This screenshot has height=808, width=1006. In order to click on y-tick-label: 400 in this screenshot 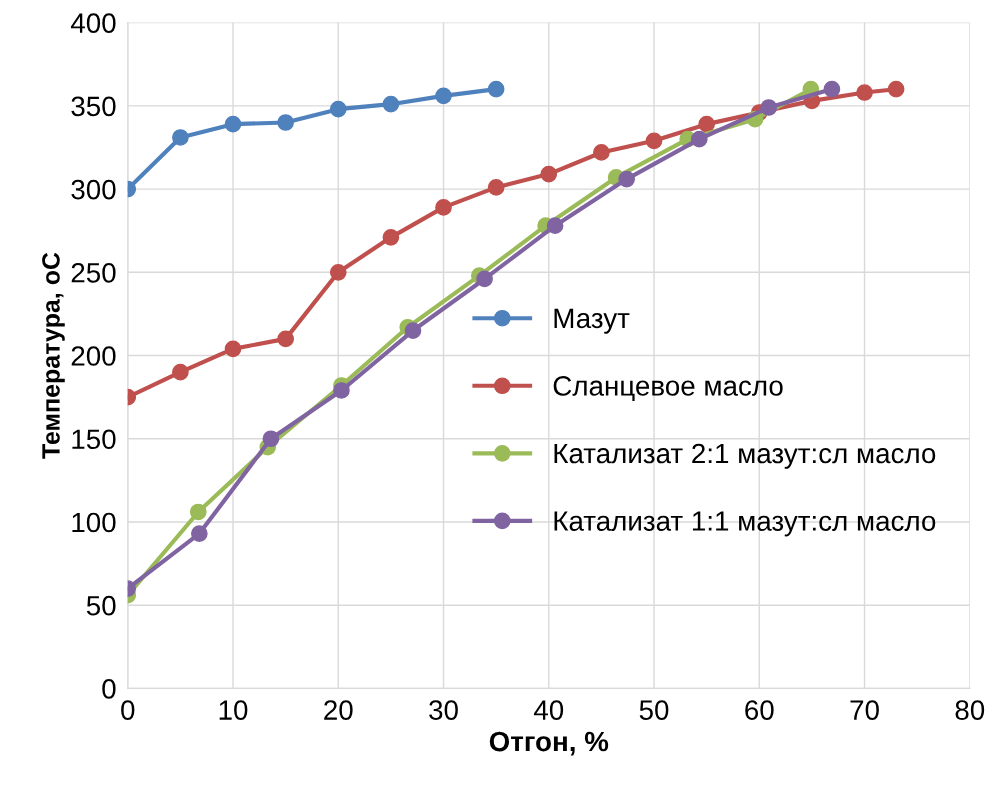, I will do `click(93, 23)`.